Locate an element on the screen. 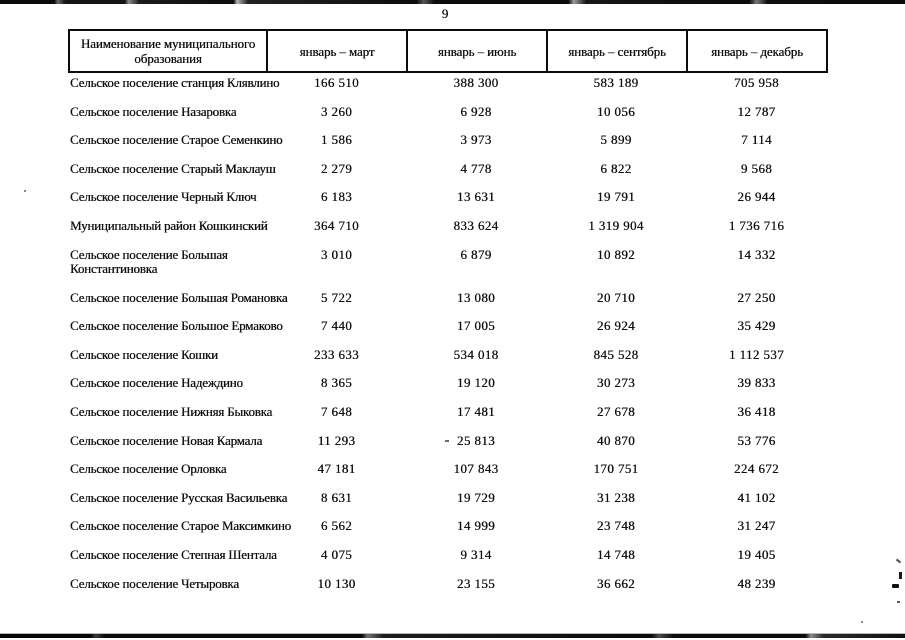  value-cell: 31 247 is located at coordinates (756, 526).